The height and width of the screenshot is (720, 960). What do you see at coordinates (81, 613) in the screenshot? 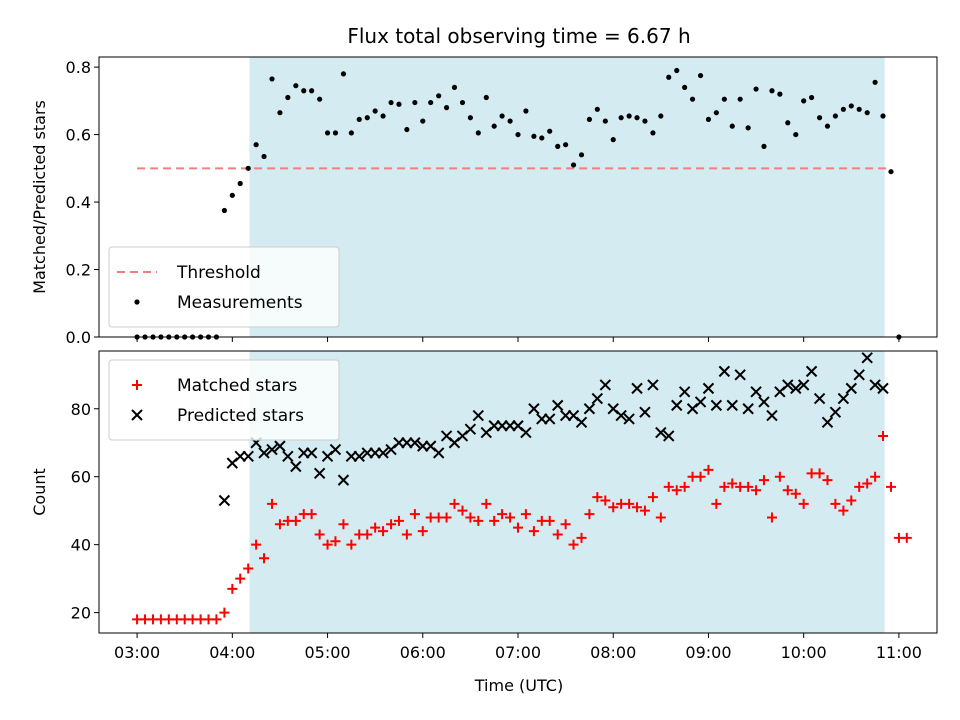
I see `y-tick-label: 20` at bounding box center [81, 613].